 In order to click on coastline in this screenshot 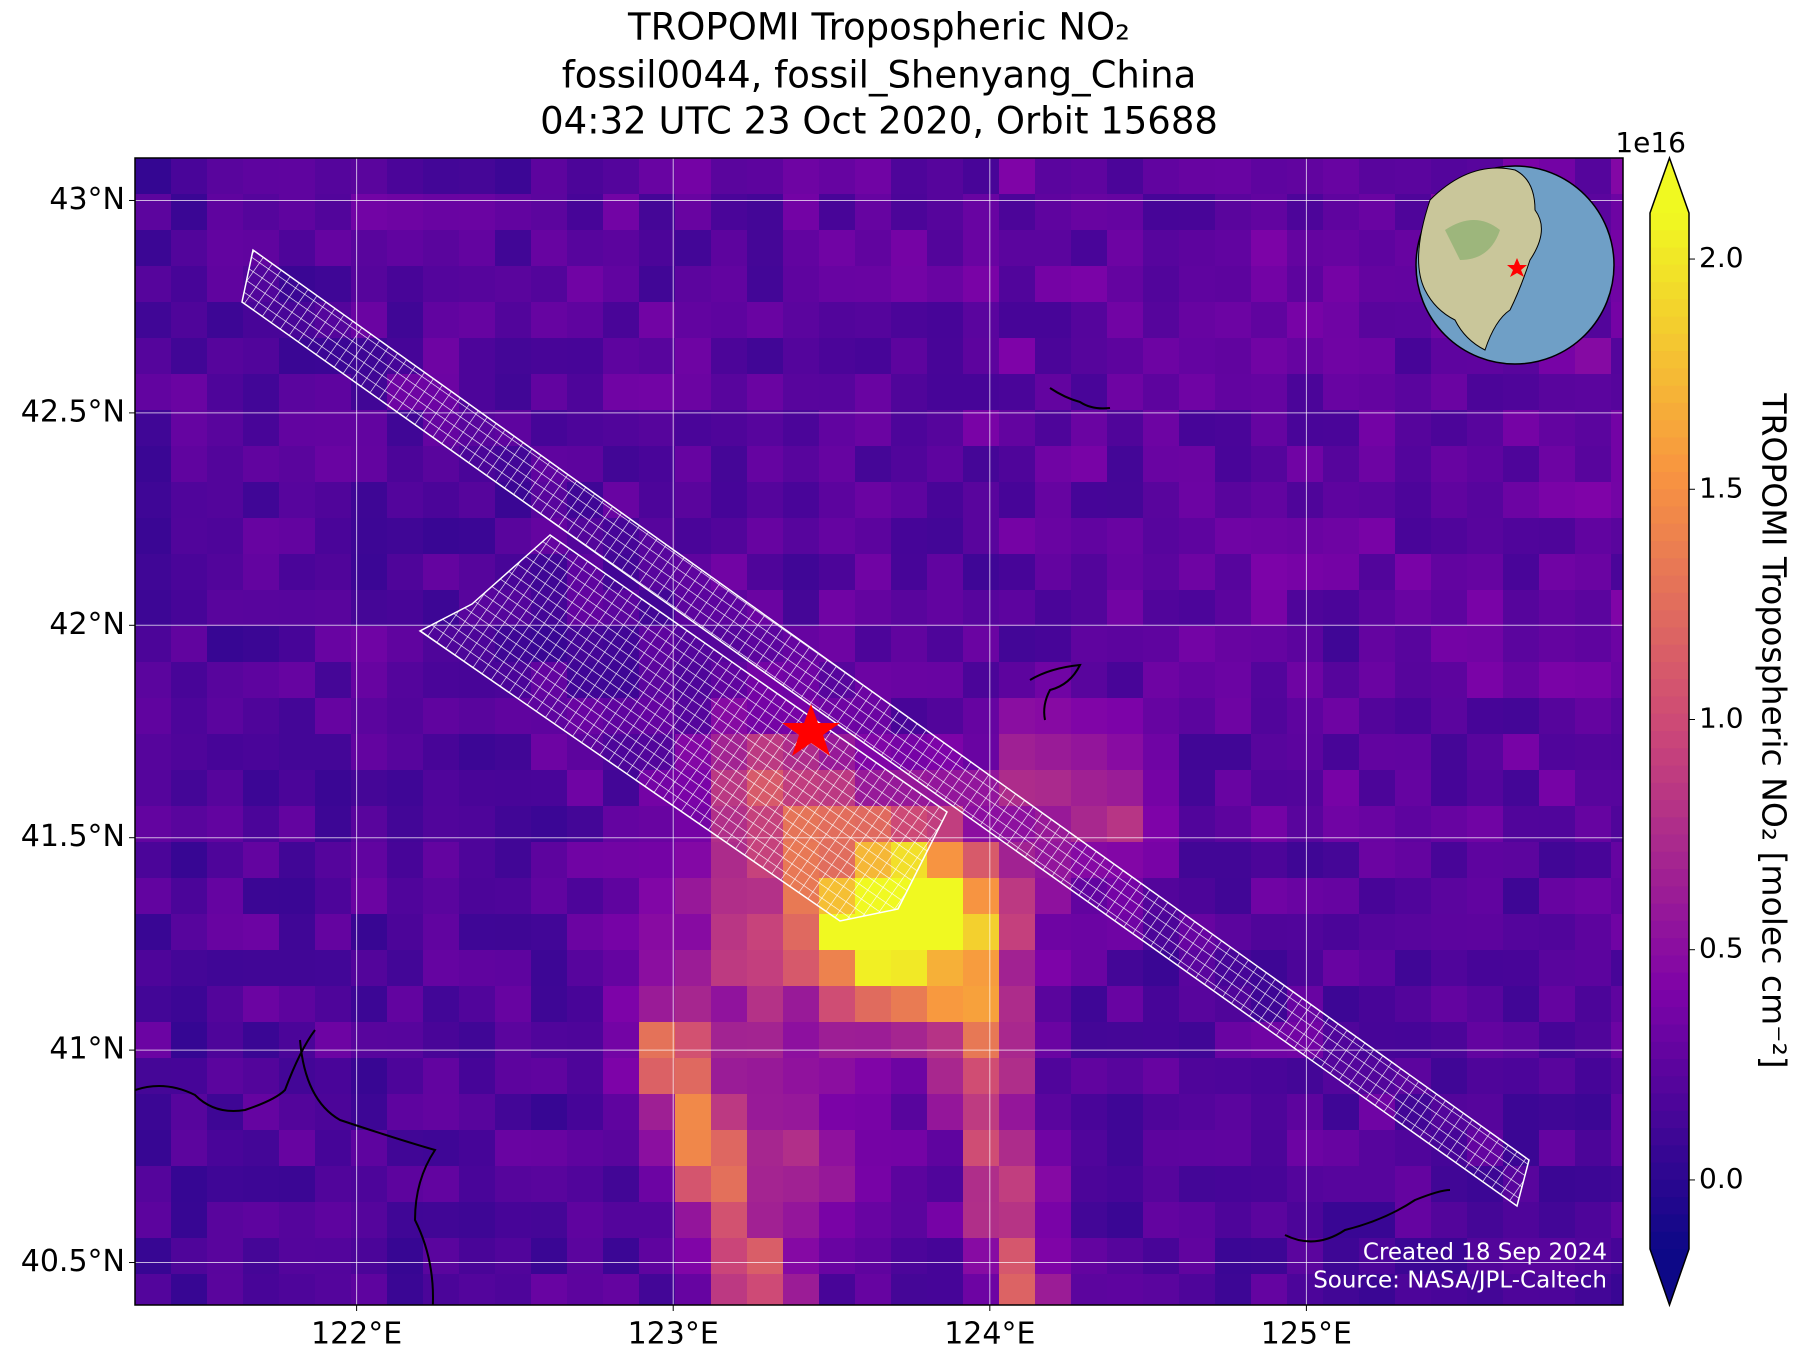, I will do `click(1080, 398)`.